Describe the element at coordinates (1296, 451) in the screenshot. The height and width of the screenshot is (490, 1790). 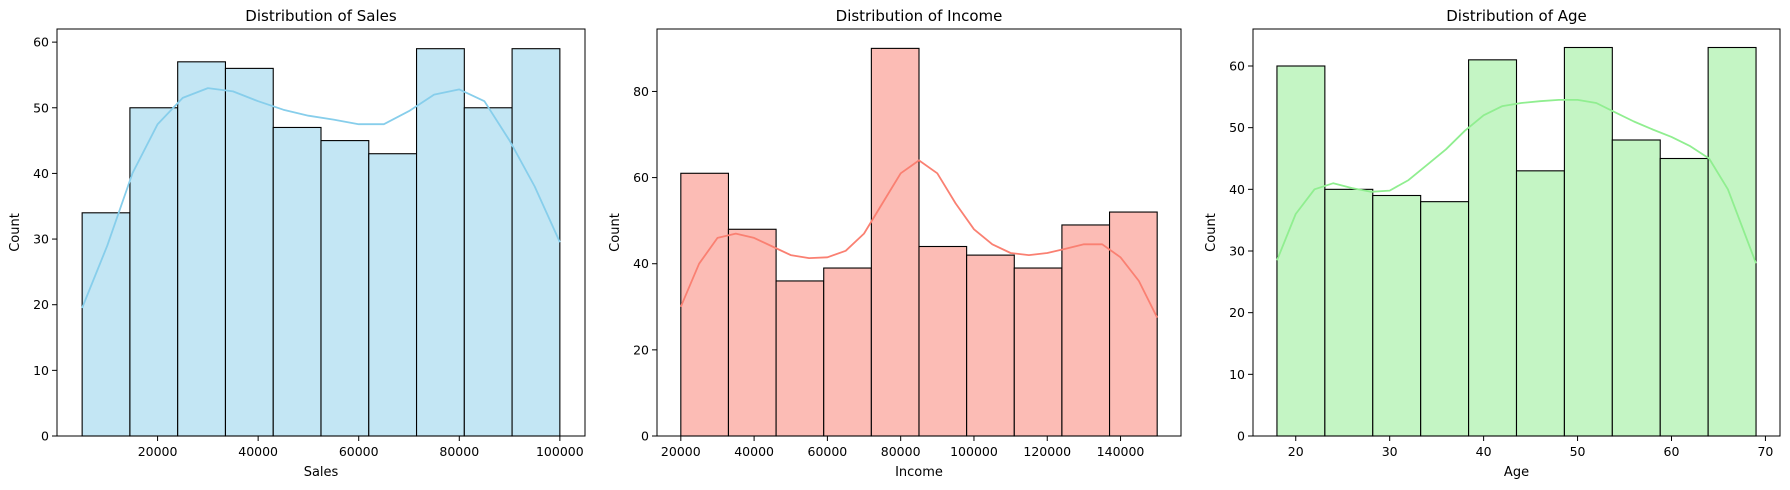
I see `x-tick-label: 20` at that location.